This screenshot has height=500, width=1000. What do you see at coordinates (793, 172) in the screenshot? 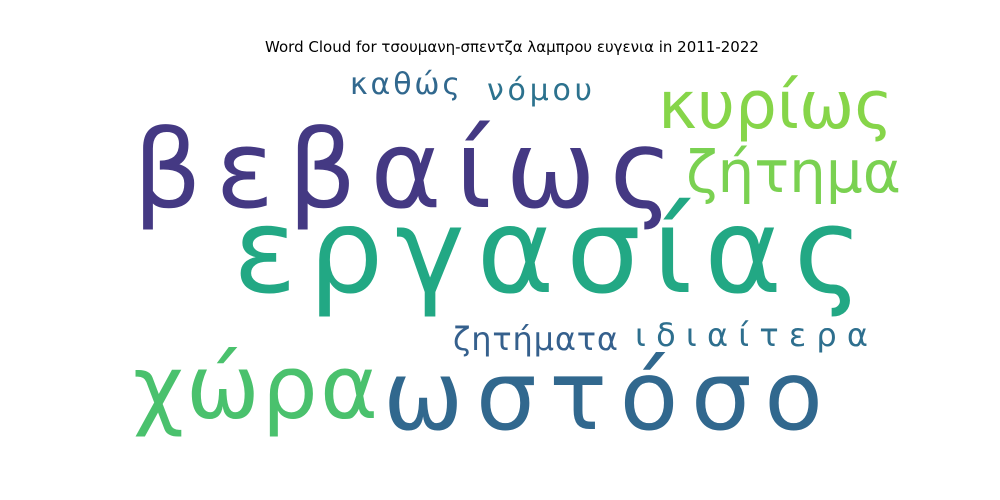
I see `word-6: ζήτημα` at bounding box center [793, 172].